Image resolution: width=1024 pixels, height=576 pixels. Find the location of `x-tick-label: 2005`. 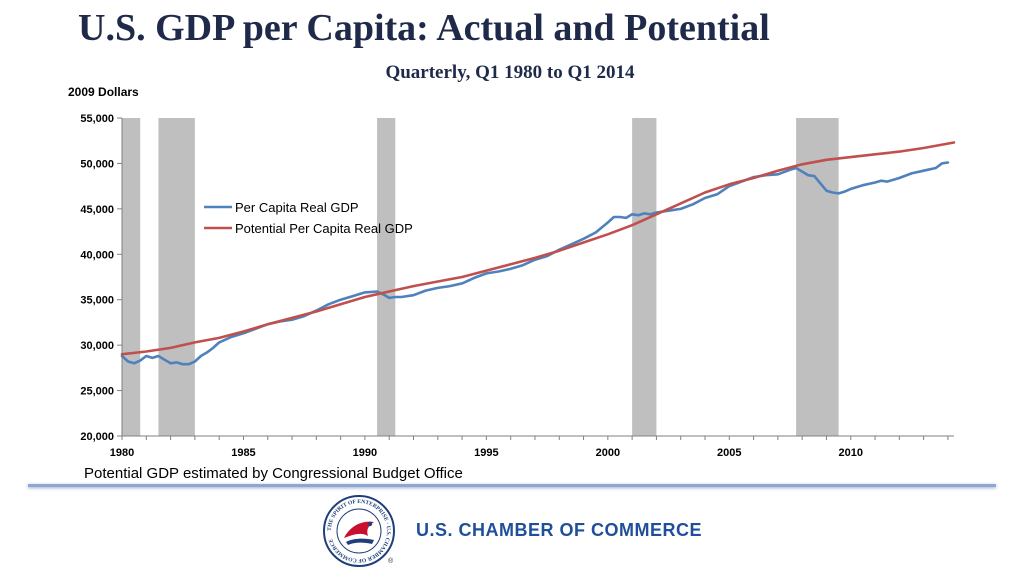

x-tick-label: 2005 is located at coordinates (729, 453).